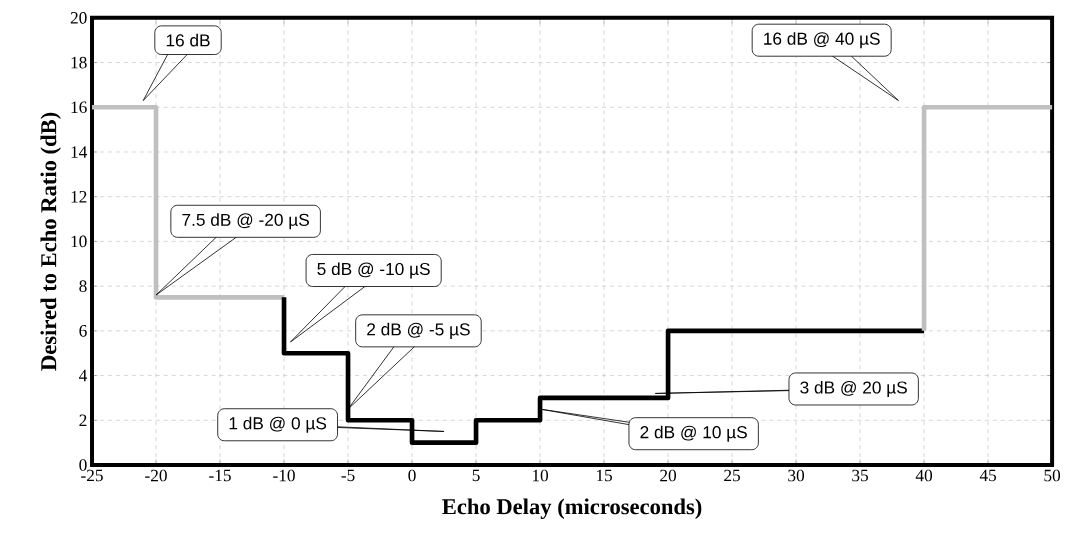 This screenshot has height=556, width=1075. Describe the element at coordinates (668, 475) in the screenshot. I see `x-tick-label: 20` at that location.